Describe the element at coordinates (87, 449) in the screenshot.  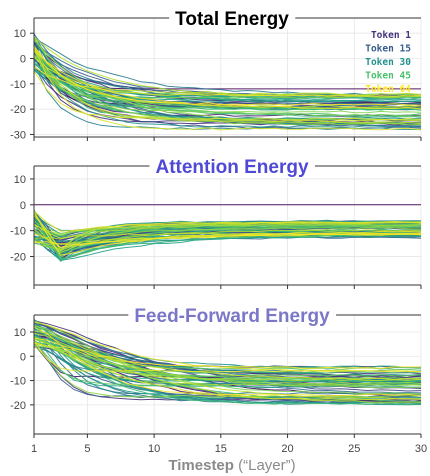
I see `x-tick-label: 5` at that location.